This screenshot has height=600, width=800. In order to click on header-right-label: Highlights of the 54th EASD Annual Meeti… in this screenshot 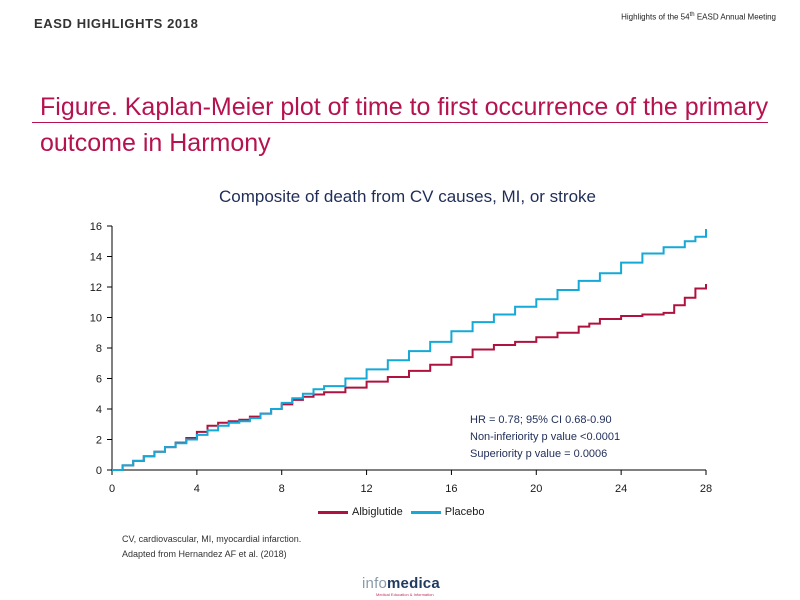, I will do `click(698, 17)`.